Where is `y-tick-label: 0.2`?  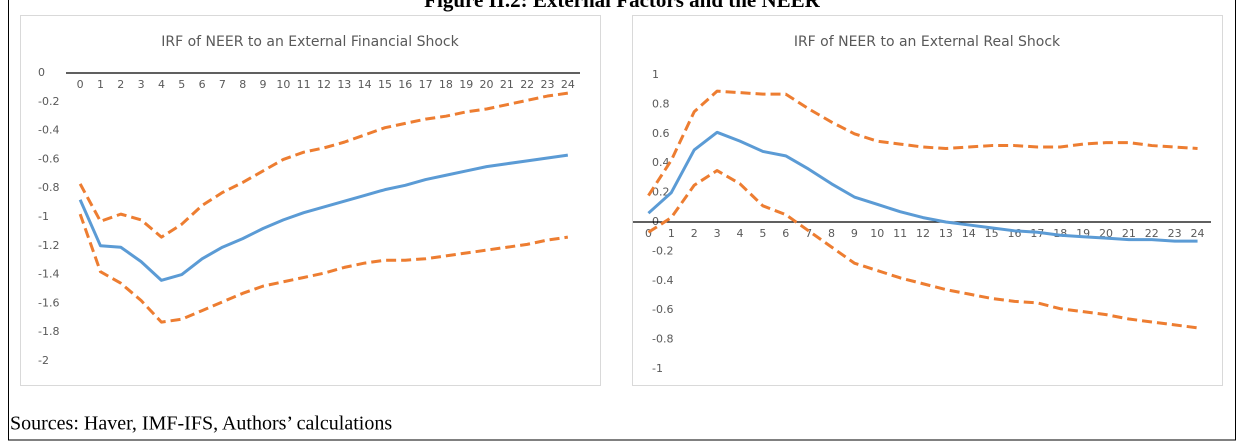 y-tick-label: 0.2 is located at coordinates (661, 192).